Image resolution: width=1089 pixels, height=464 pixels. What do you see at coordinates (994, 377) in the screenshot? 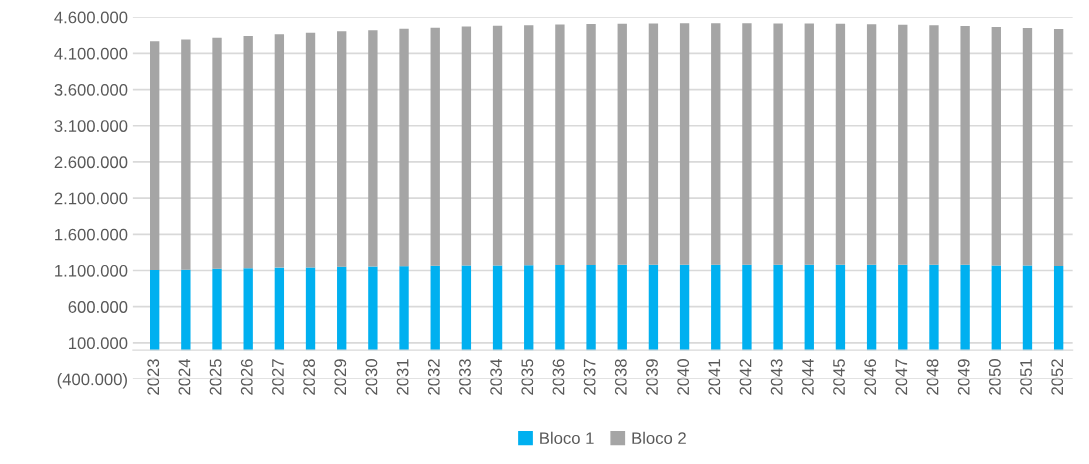
I see `x-tick-label: 2050` at bounding box center [994, 377].